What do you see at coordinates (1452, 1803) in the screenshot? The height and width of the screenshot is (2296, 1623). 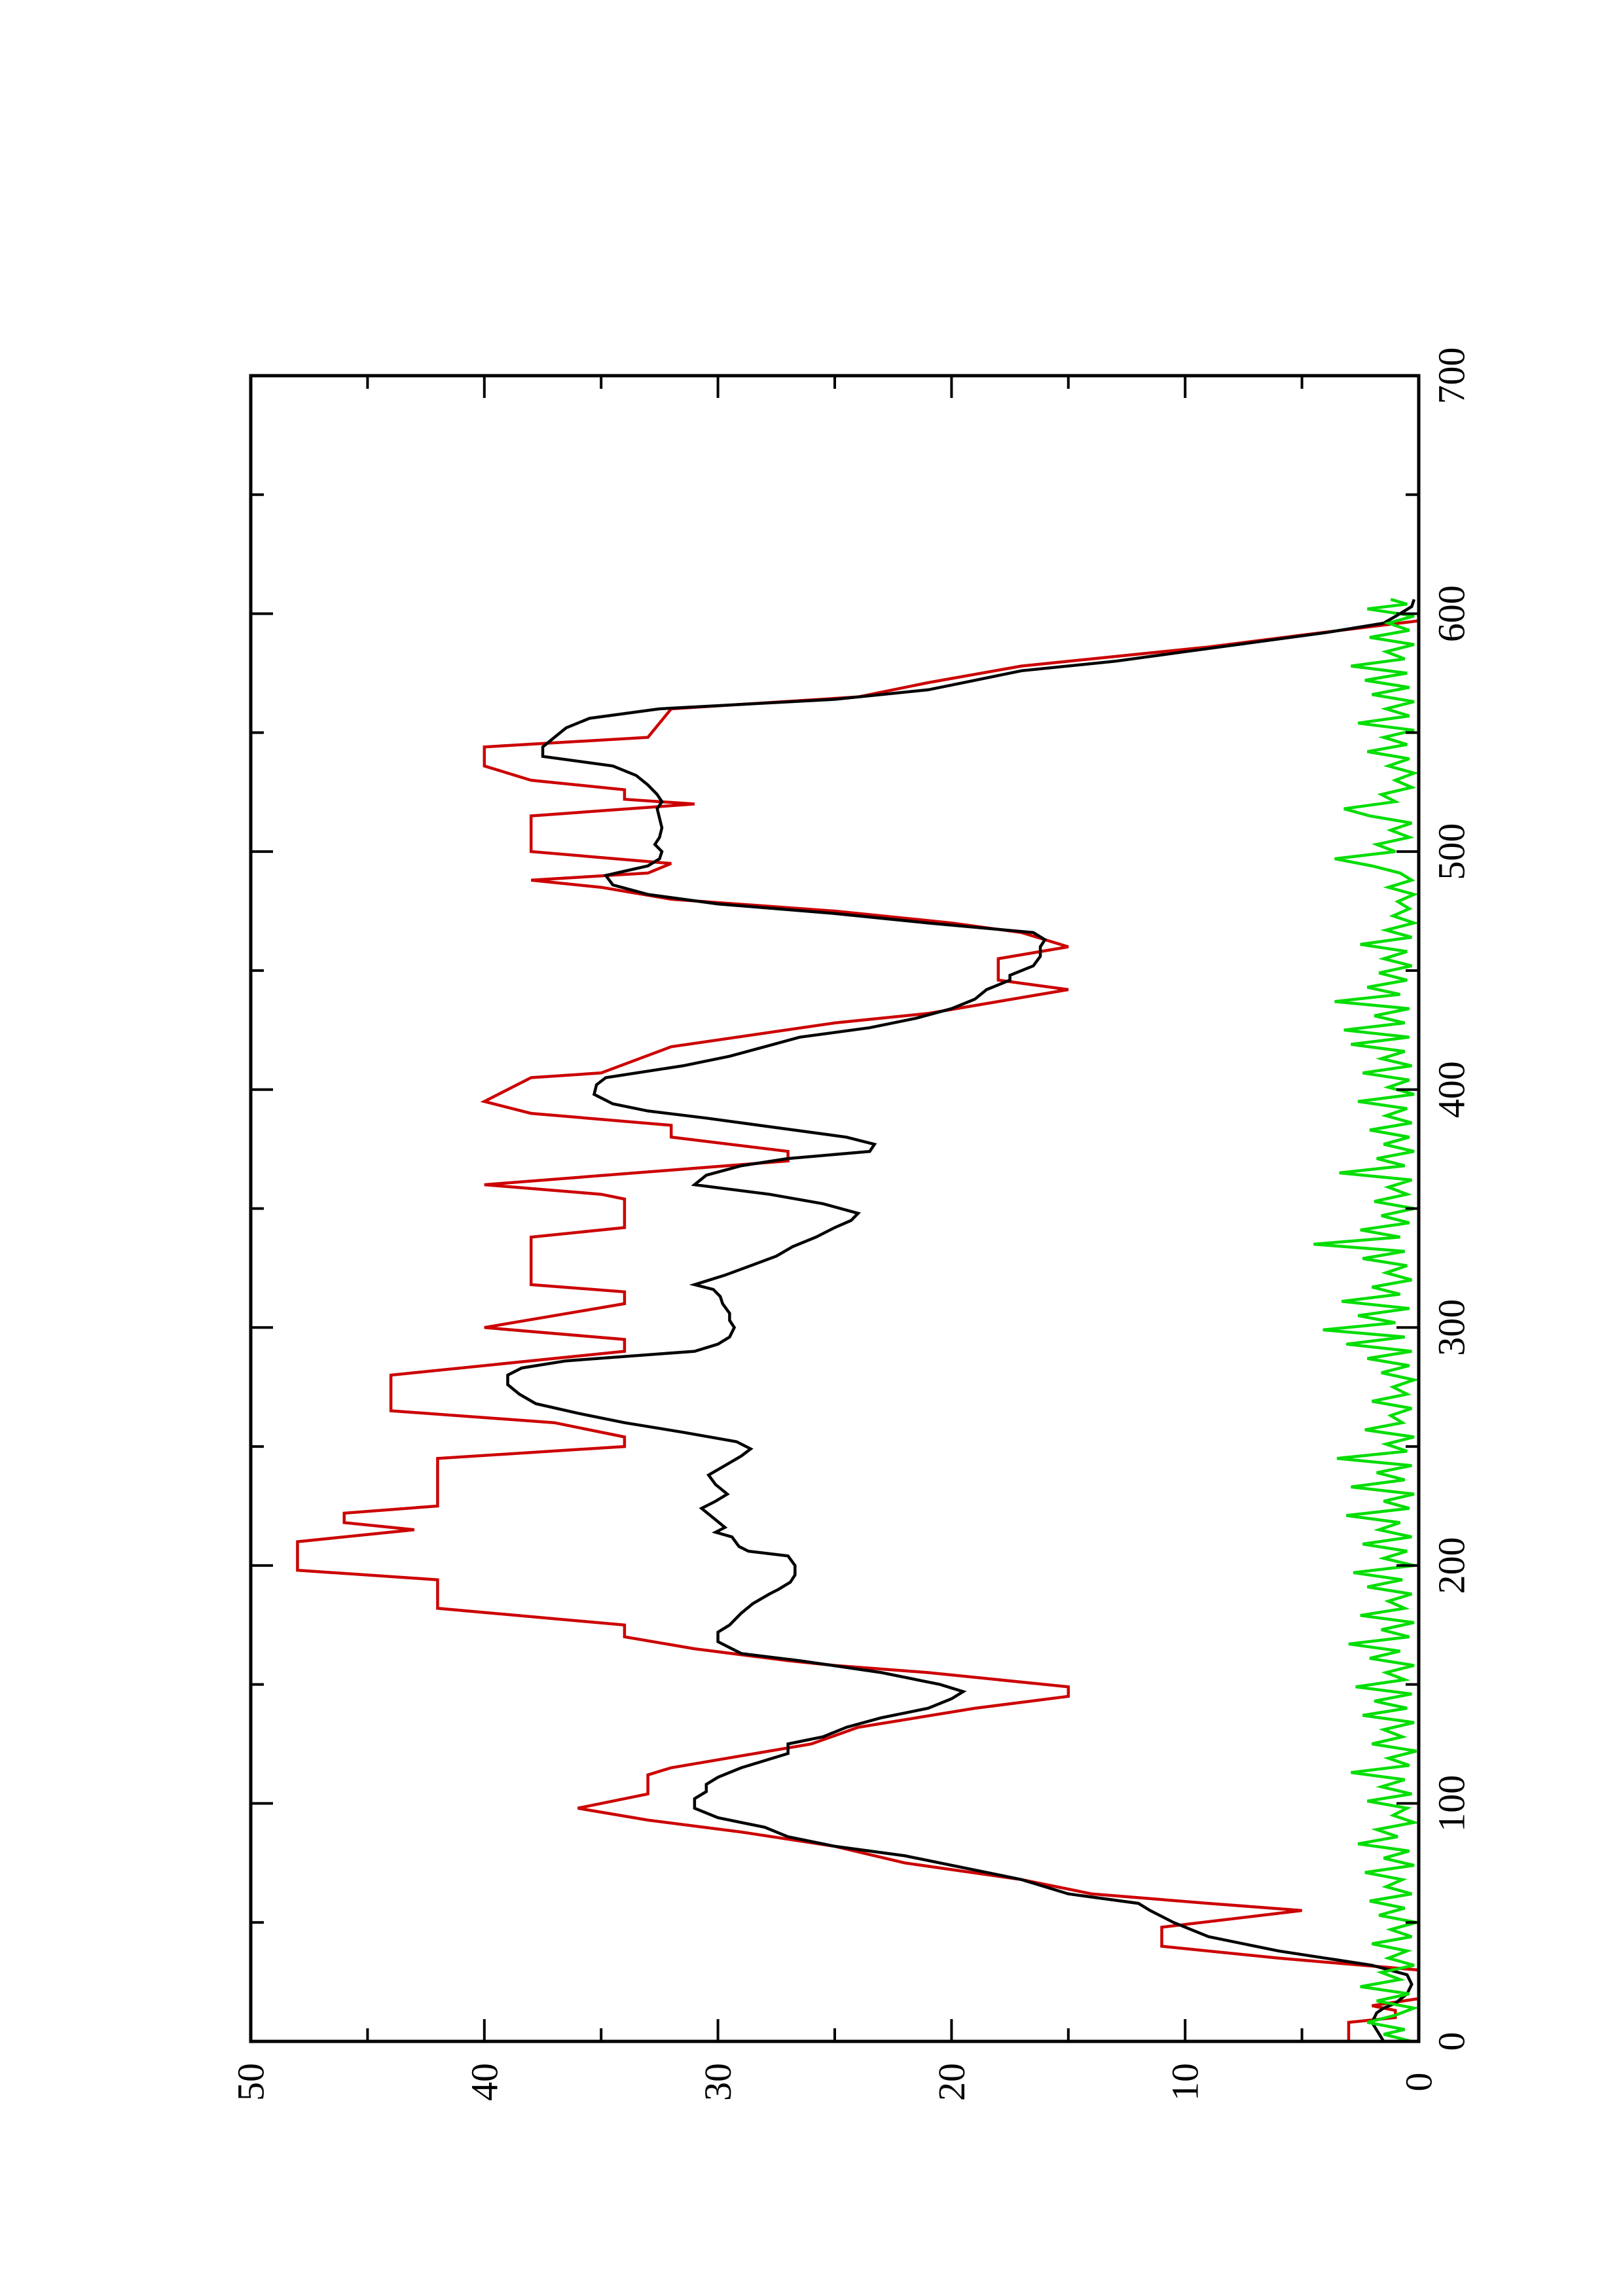 I see `x-tick-label: 100` at bounding box center [1452, 1803].